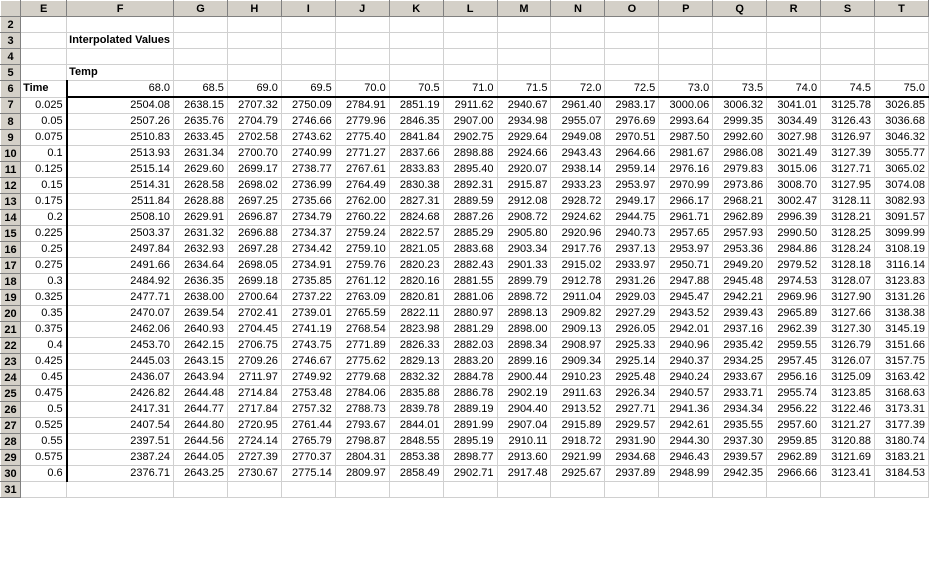 Image resolution: width=929 pixels, height=586 pixels. Describe the element at coordinates (740, 201) in the screenshot. I see `data-cell-Q13: 2968.21` at that location.